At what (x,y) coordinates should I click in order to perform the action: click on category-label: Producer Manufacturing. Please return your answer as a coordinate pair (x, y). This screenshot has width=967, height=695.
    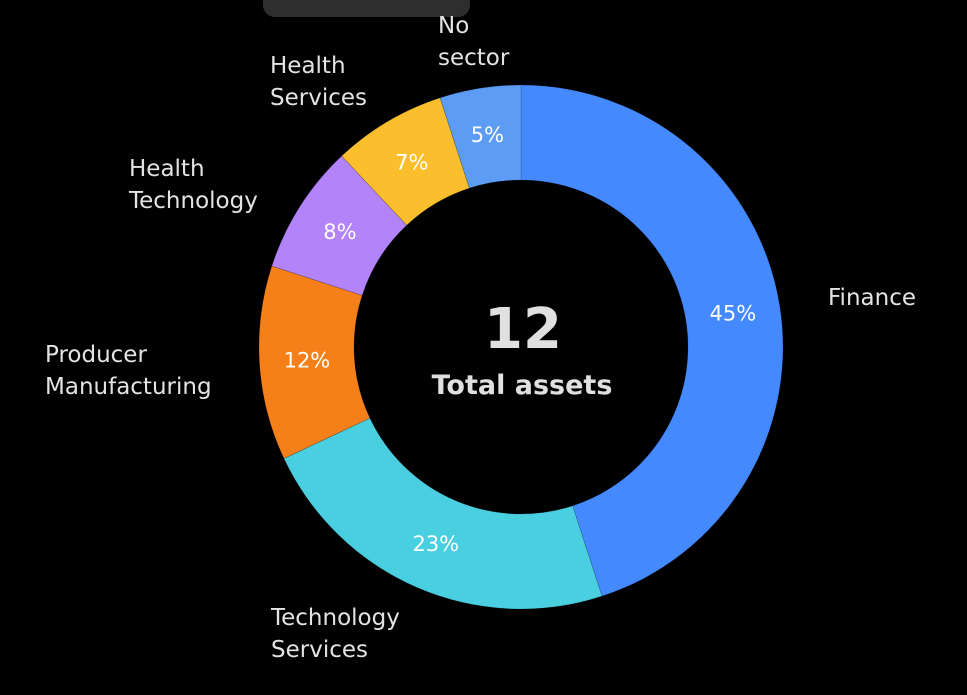
    Looking at the image, I should click on (128, 371).